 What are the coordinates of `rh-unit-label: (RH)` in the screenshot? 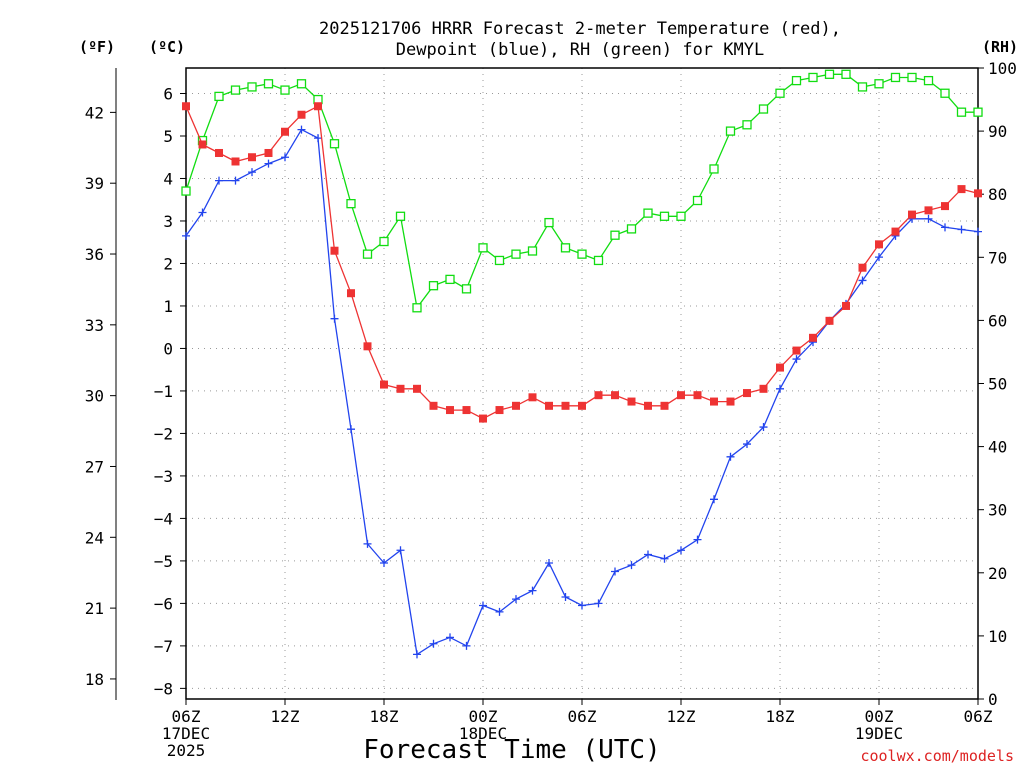 It's located at (1000, 47).